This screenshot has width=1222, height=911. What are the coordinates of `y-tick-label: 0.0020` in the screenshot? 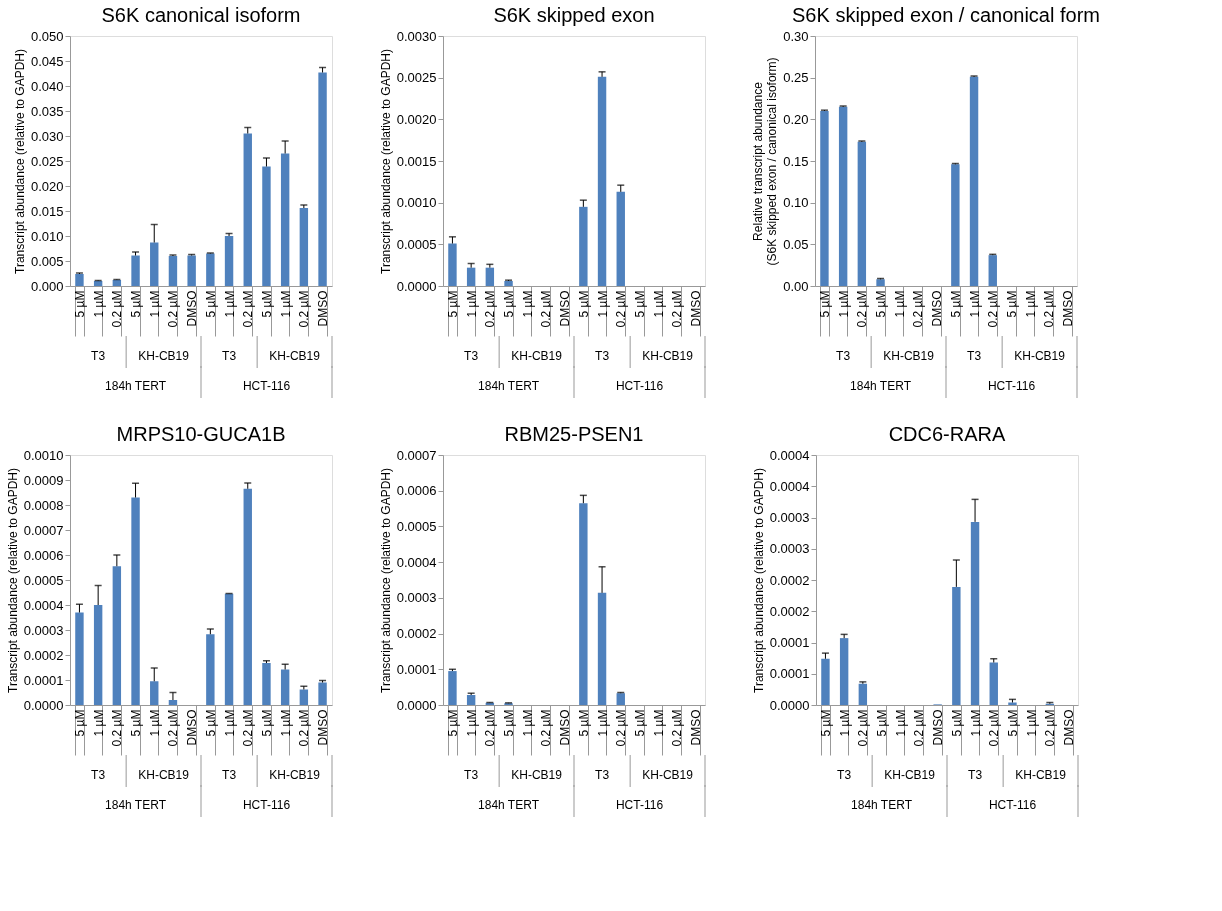 It's located at (416, 119).